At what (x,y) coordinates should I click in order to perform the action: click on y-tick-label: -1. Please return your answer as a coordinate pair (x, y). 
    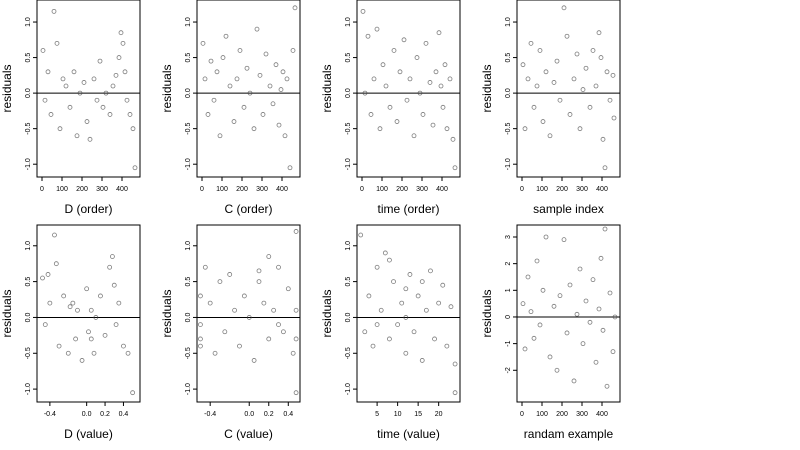
    Looking at the image, I should click on (508, 343).